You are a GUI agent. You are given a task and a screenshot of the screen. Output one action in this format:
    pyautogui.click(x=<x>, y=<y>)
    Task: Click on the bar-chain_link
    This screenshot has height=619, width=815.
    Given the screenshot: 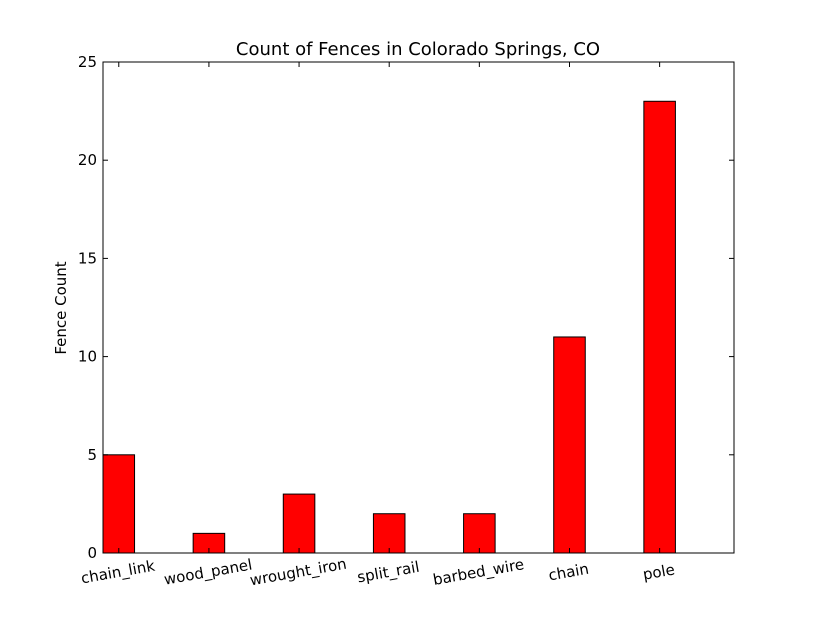 What is the action you would take?
    pyautogui.click(x=119, y=504)
    